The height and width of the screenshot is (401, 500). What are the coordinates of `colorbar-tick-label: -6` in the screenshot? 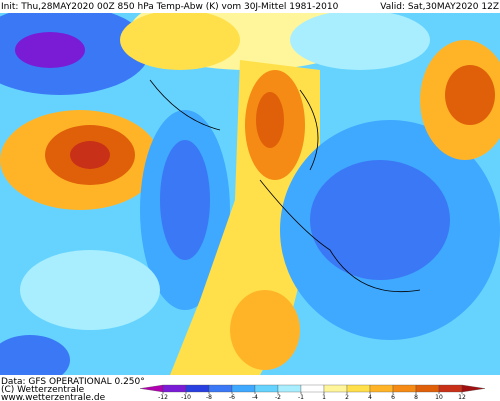 It's located at (232, 397).